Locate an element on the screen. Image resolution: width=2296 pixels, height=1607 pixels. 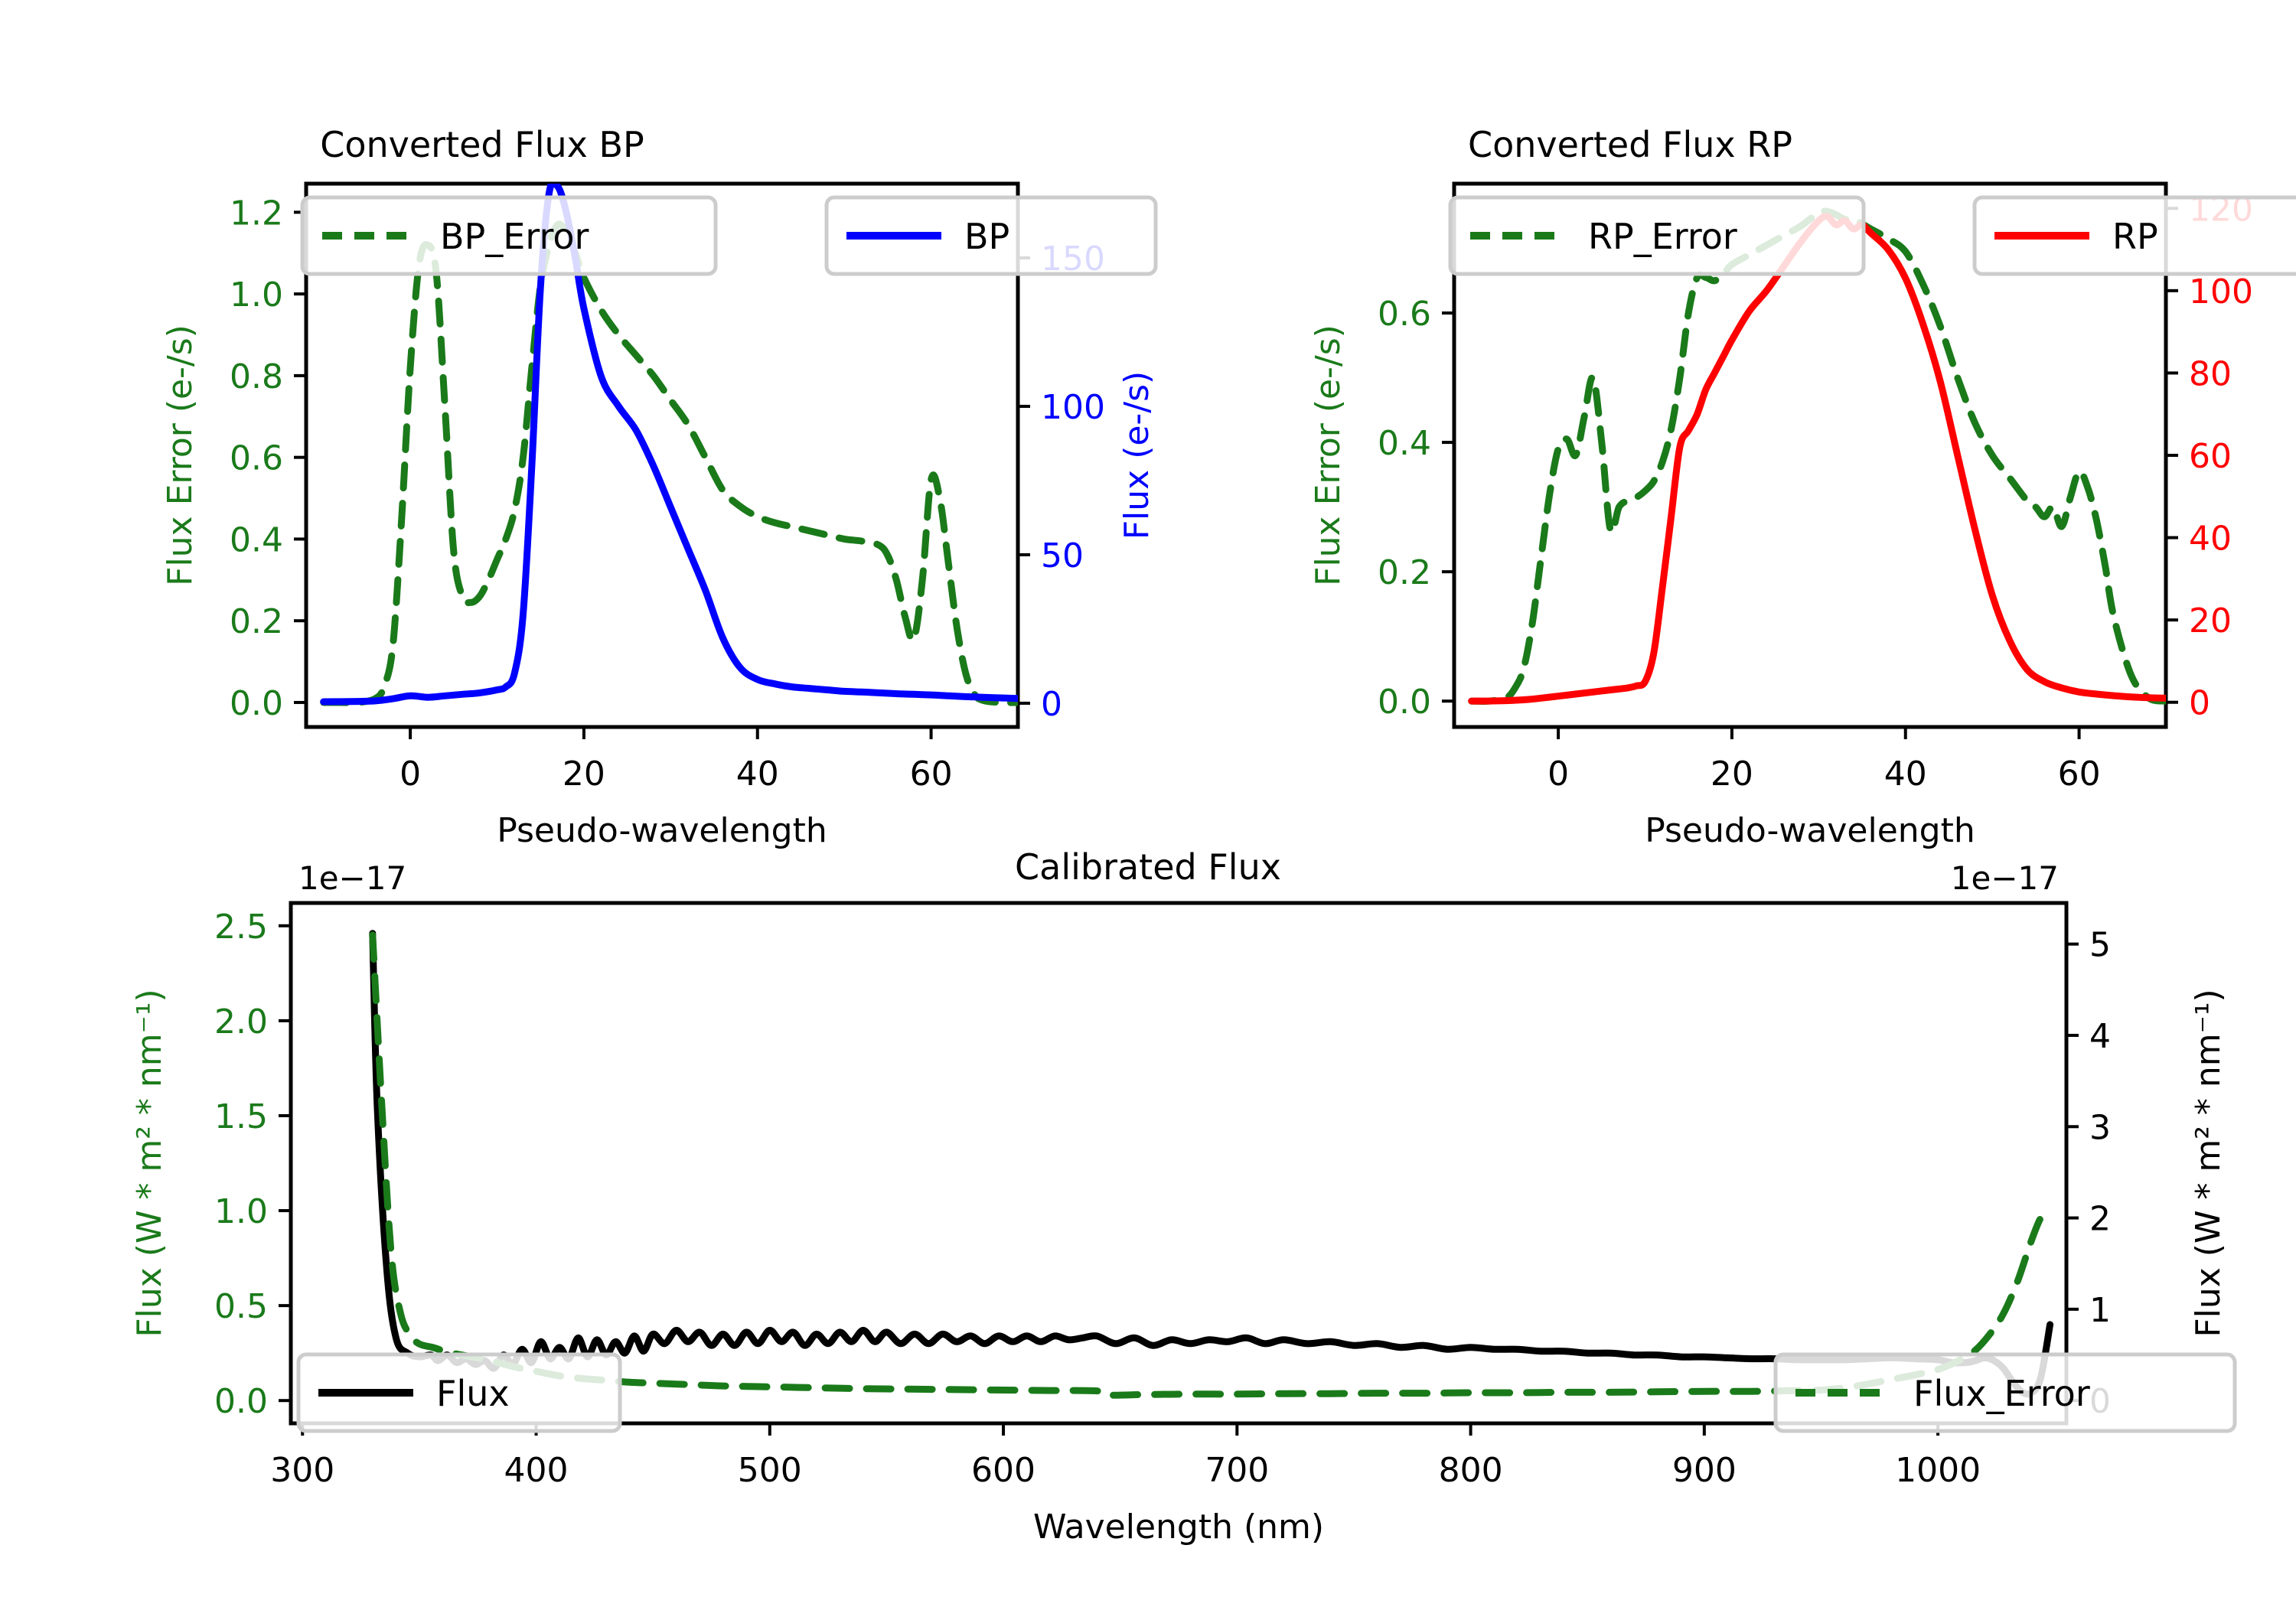
axes-frame is located at coordinates (662, 455).